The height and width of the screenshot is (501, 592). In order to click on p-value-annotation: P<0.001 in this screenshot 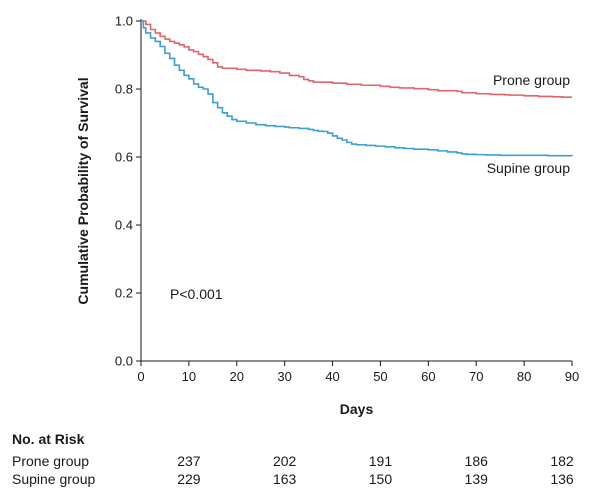, I will do `click(196, 294)`.